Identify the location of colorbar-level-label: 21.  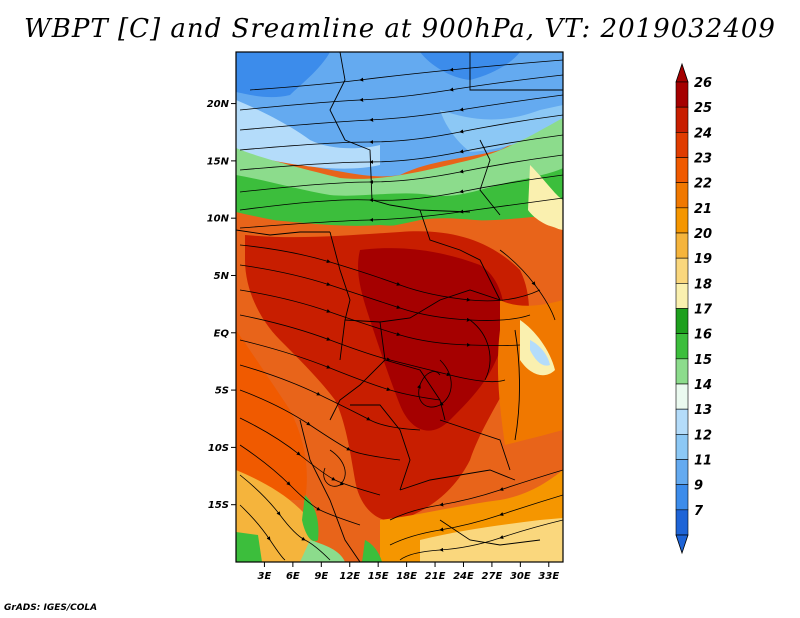
(703, 209).